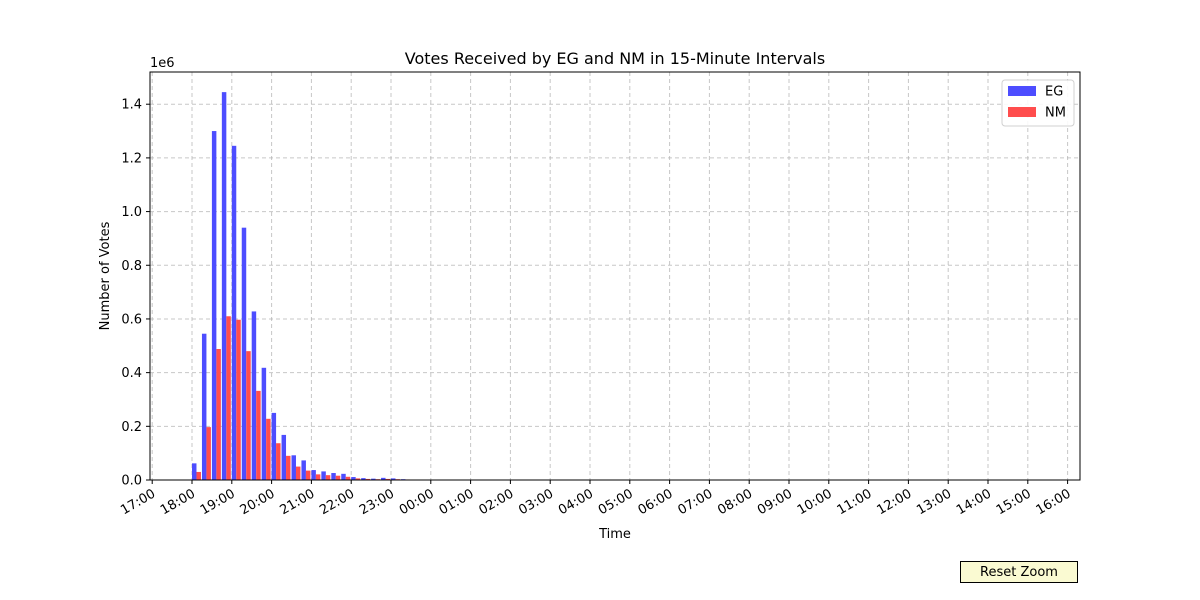  Describe the element at coordinates (735, 502) in the screenshot. I see `x-tick-label: 08:00` at that location.